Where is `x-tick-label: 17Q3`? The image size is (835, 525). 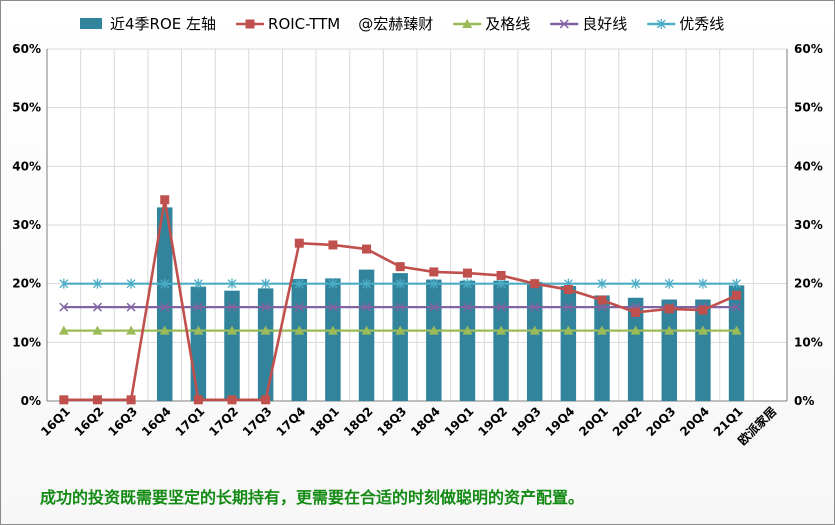
x-tick-label: 17Q3 is located at coordinates (257, 421).